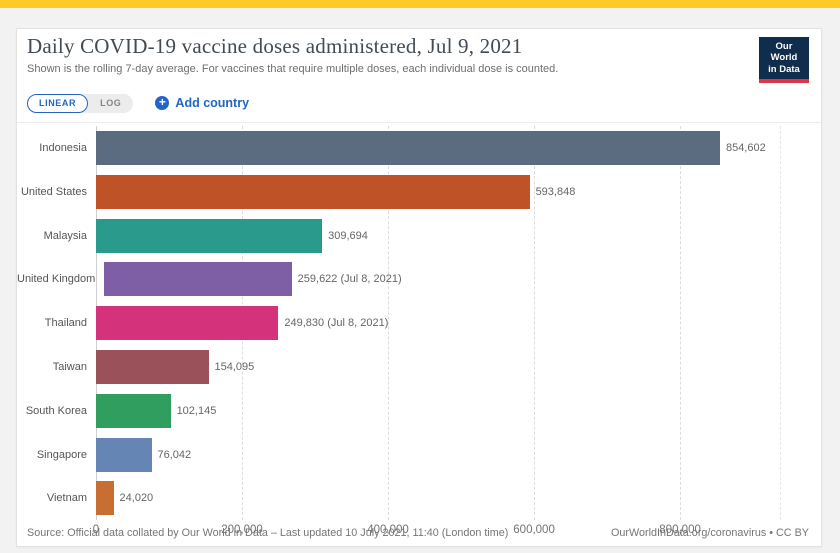  Describe the element at coordinates (745, 148) in the screenshot. I see `bar-value-label: 854,602` at that location.